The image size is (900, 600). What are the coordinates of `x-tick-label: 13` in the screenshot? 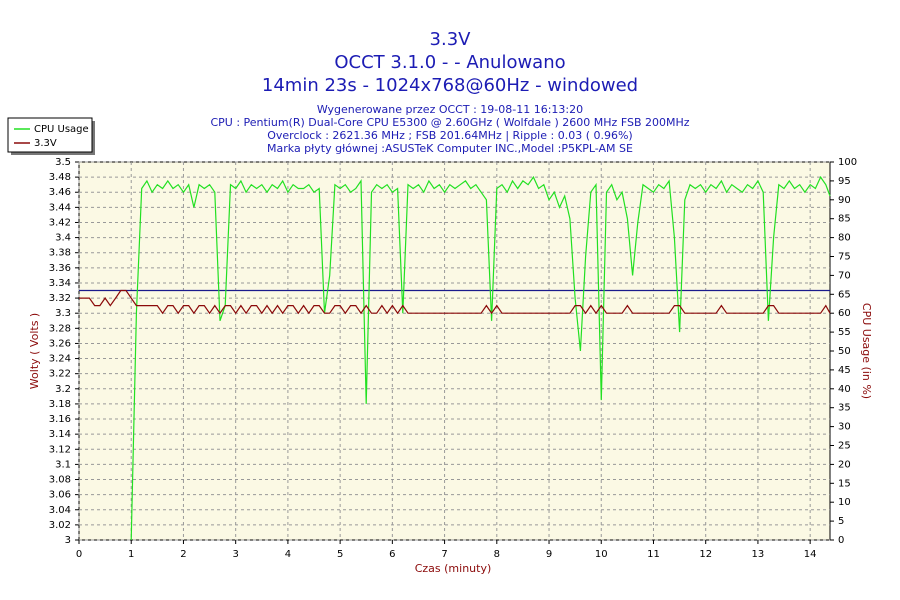 It's located at (758, 554).